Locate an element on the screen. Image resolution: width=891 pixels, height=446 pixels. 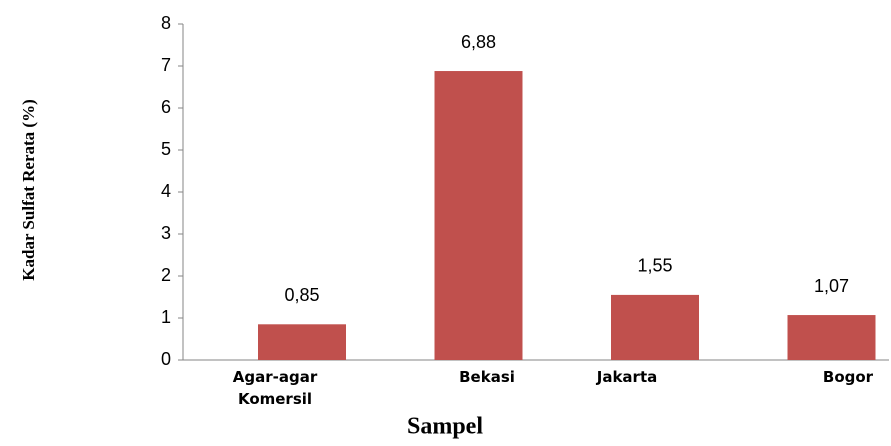
x-tick-label: Bekasi is located at coordinates (487, 377).